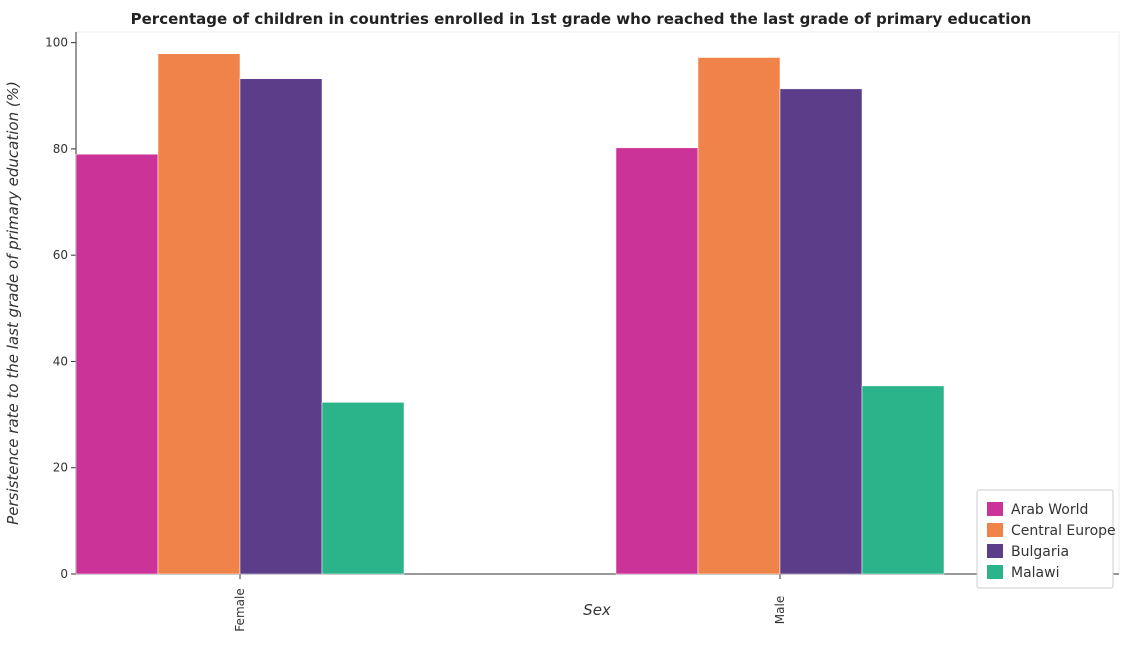  What do you see at coordinates (657, 361) in the screenshot?
I see `bar-male-arab-world` at bounding box center [657, 361].